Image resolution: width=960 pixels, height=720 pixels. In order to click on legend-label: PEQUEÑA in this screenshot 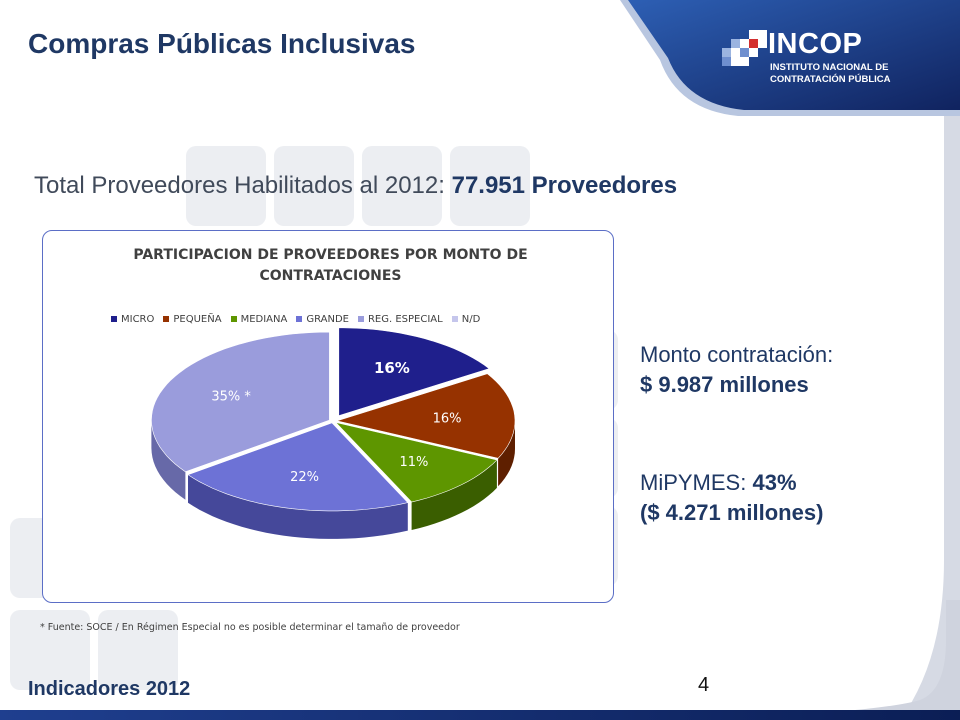, I will do `click(197, 319)`.